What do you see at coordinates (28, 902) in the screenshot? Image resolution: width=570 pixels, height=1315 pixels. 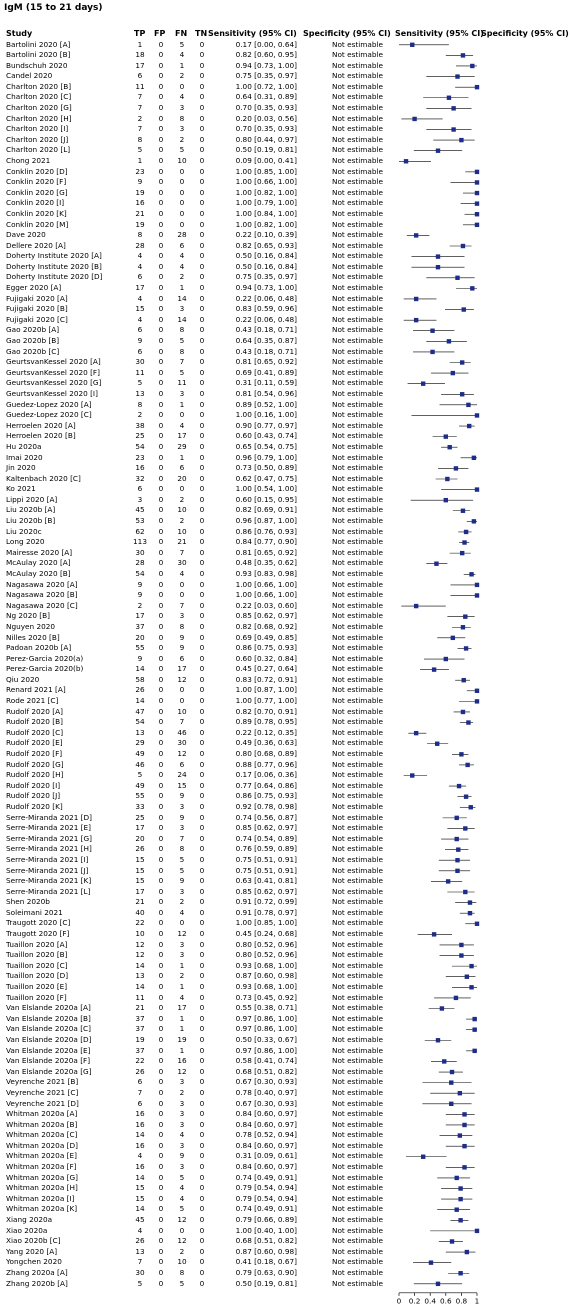 I see `study-name: Shen 2020b` at bounding box center [28, 902].